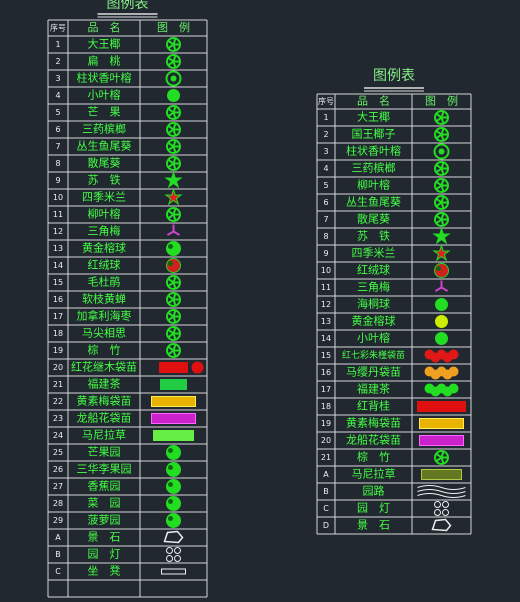 The width and height of the screenshot is (520, 602). I want to click on row-number: 20, so click(326, 440).